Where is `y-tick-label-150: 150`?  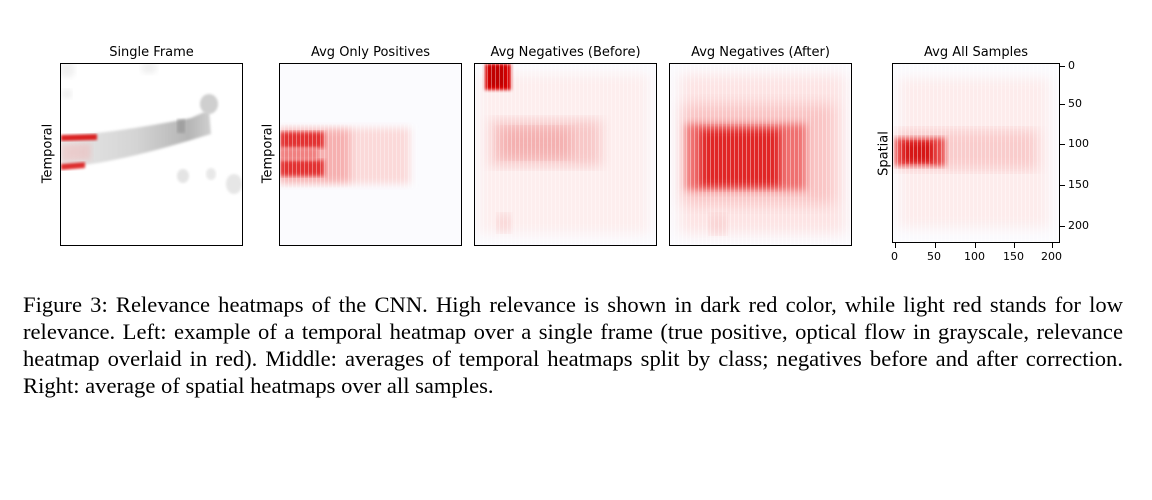
y-tick-label-150: 150 is located at coordinates (1078, 184).